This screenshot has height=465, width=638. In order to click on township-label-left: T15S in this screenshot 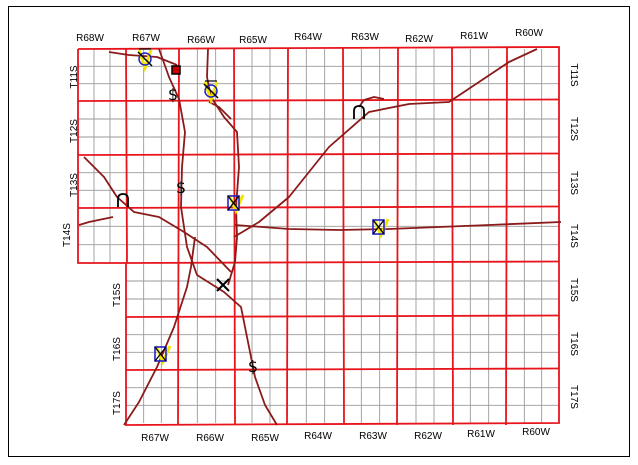, I will do `click(117, 295)`.